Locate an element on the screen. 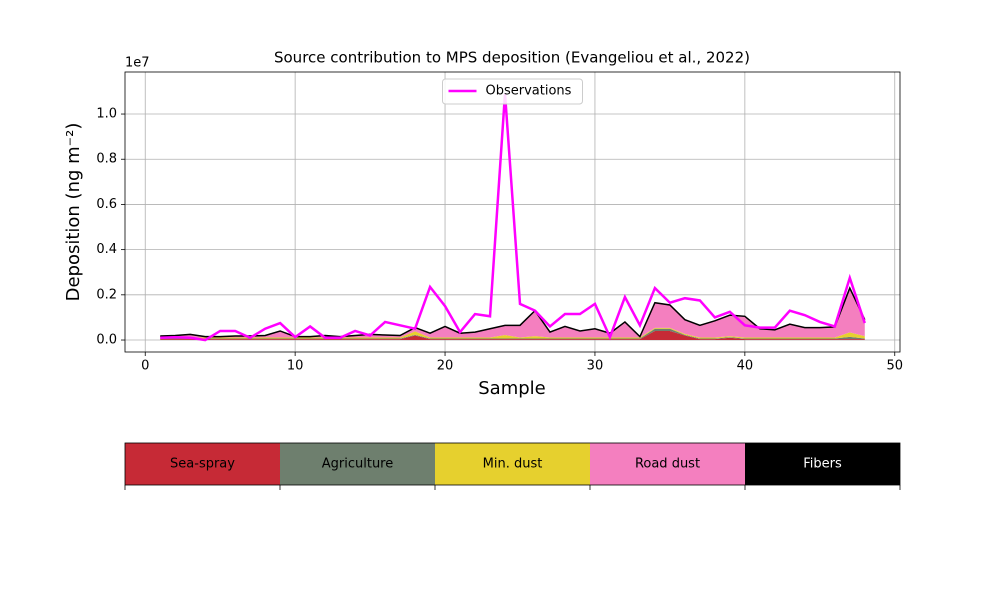 The height and width of the screenshot is (600, 1000). x-tick-label: 40 is located at coordinates (745, 366).